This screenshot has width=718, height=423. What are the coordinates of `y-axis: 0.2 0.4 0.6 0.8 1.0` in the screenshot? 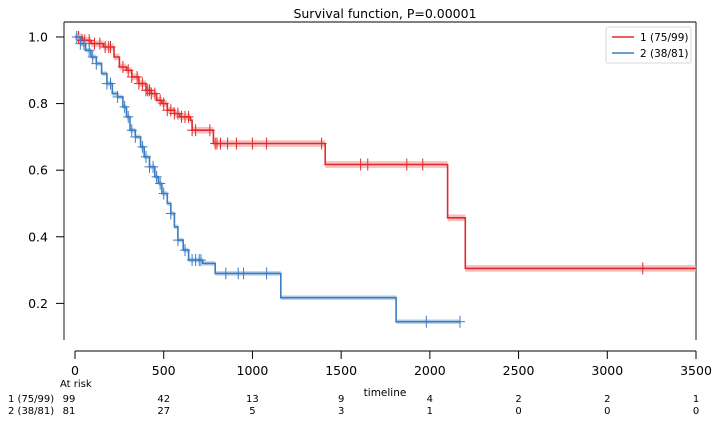 It's located at (46, 170).